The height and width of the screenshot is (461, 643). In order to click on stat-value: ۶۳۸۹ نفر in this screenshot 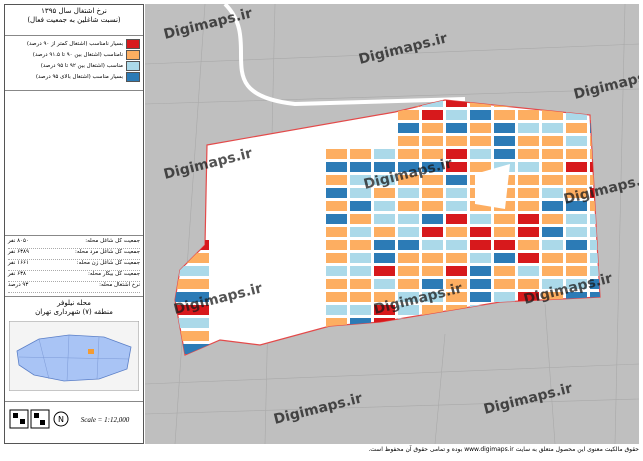, I will do `click(18, 252)`.